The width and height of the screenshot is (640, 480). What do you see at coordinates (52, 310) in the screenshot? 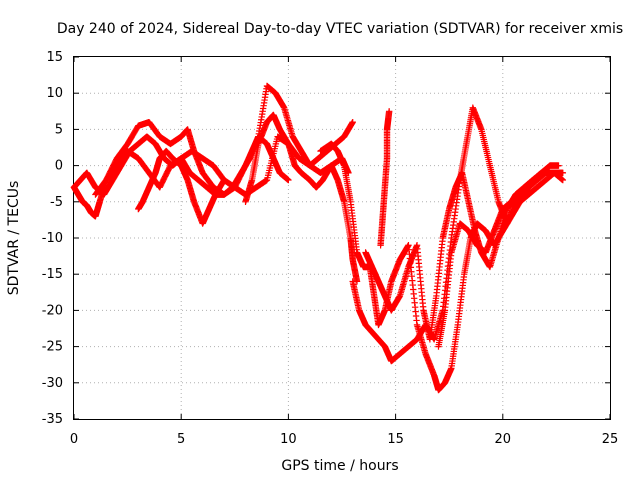
I see `y-tick-label: -20` at bounding box center [52, 310].